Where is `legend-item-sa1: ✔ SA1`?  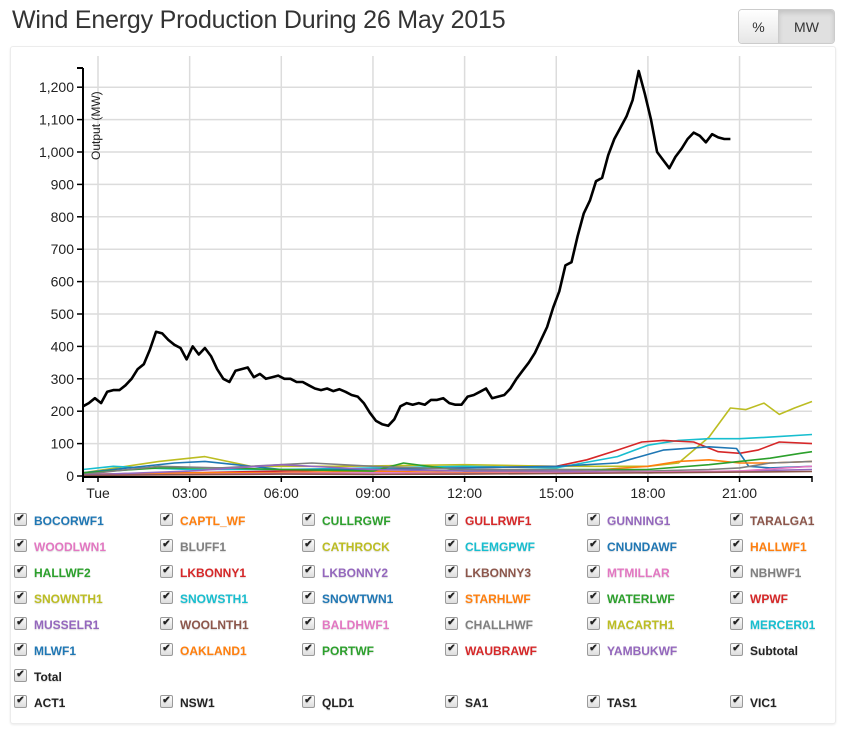 legend-item-sa1: ✔ SA1 is located at coordinates (466, 702).